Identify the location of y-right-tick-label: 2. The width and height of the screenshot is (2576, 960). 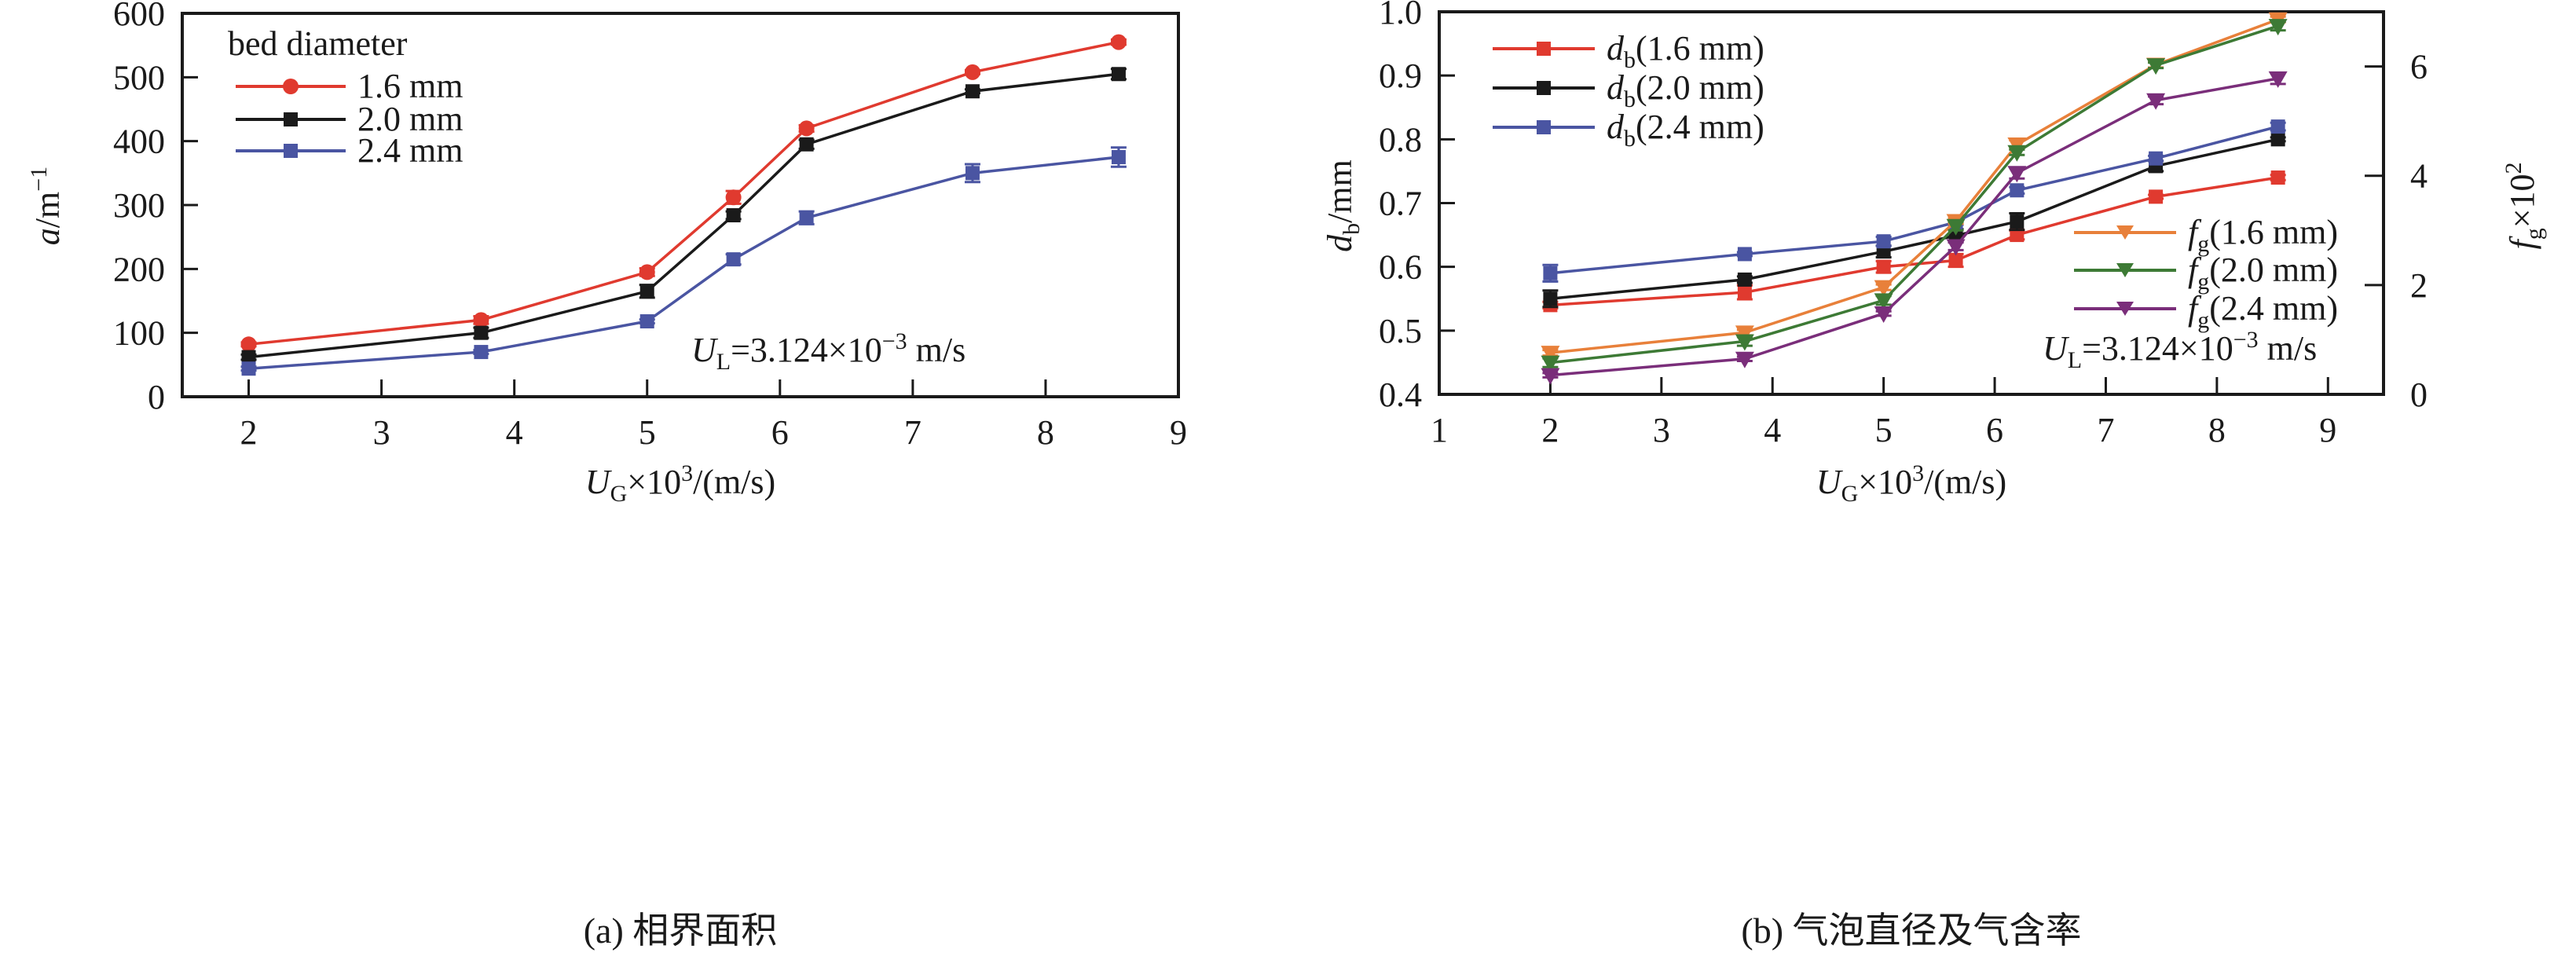
(2419, 285).